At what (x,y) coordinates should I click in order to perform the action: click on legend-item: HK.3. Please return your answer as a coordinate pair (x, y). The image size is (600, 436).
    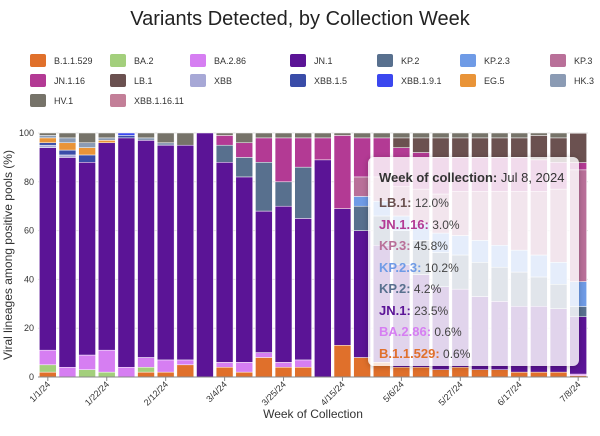
    Looking at the image, I should click on (572, 80).